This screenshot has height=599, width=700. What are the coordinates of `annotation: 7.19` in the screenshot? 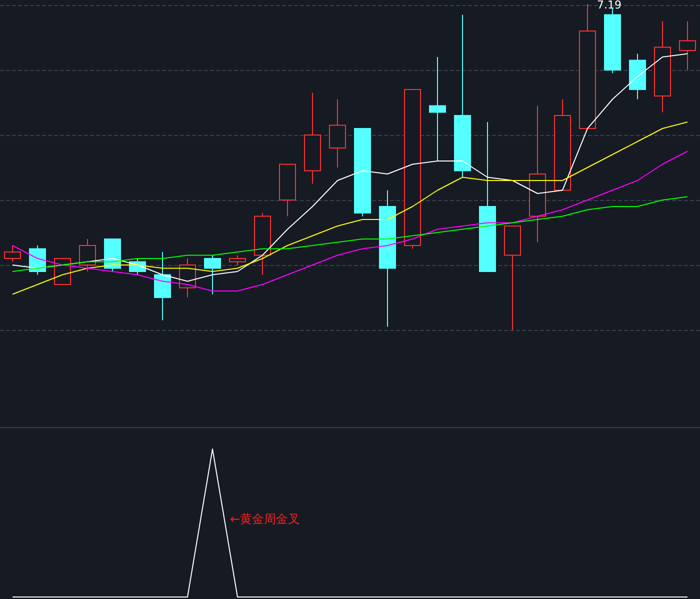 It's located at (609, 6).